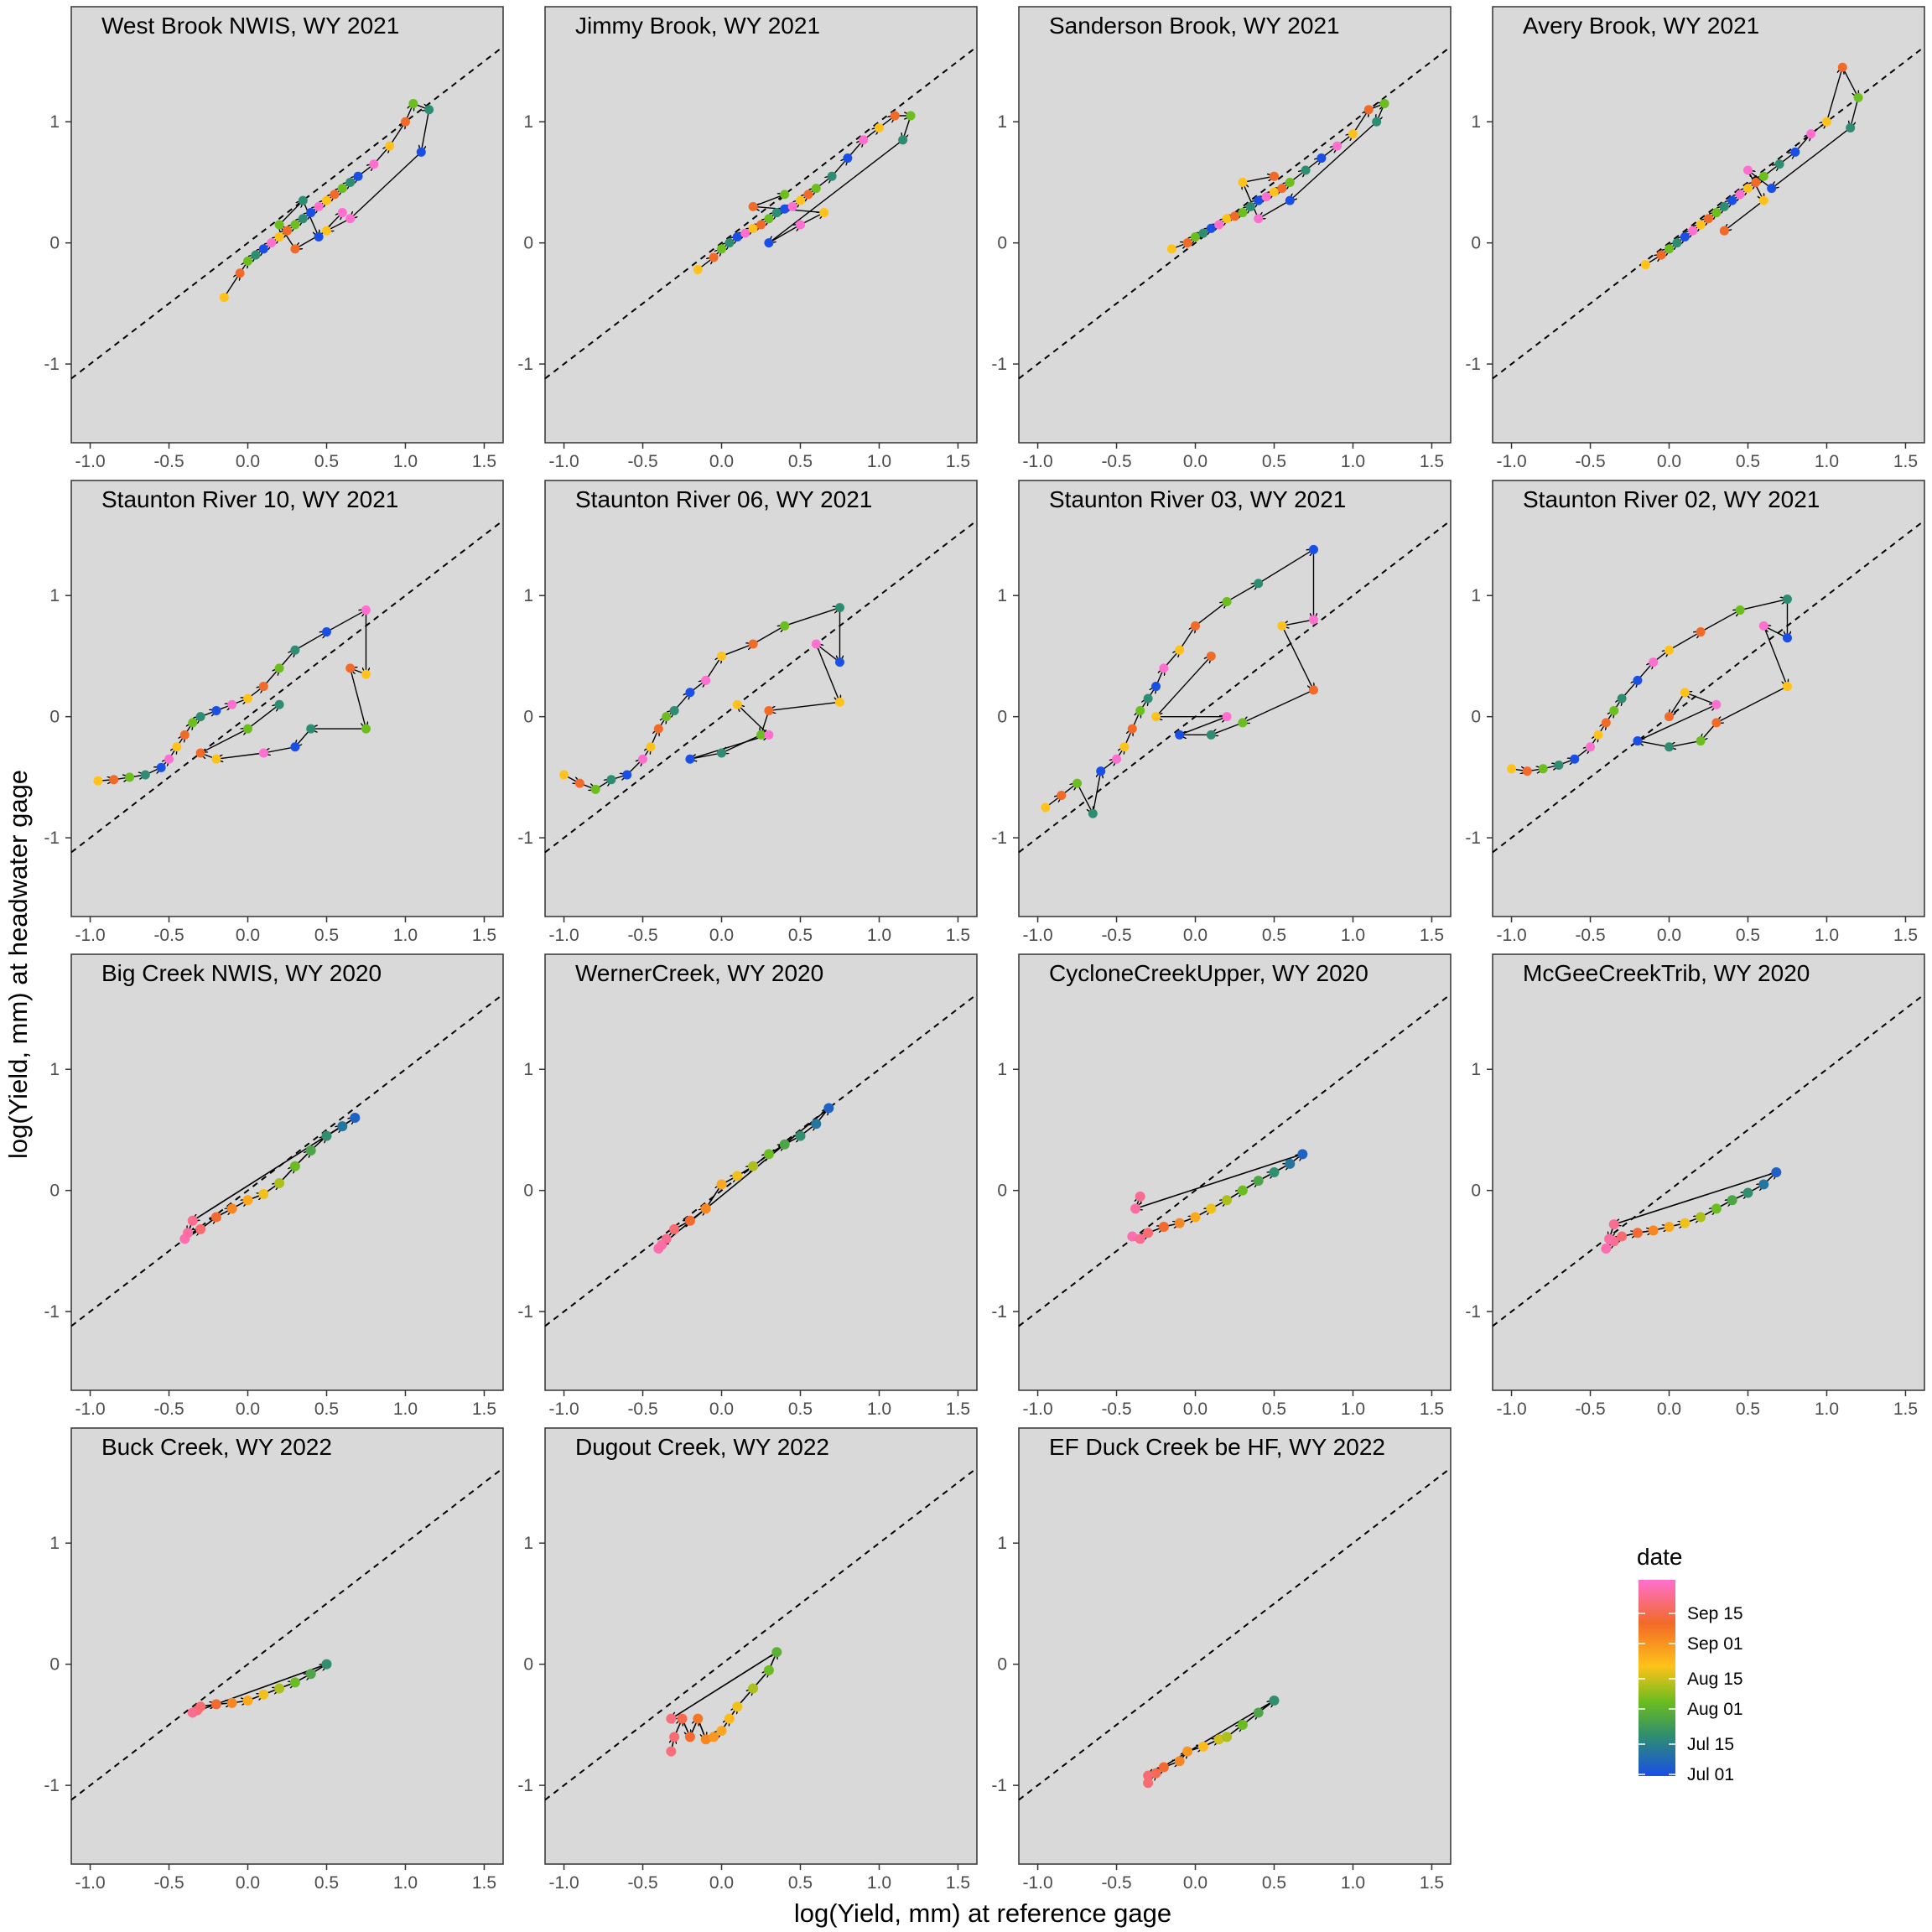 The image size is (1932, 1932). I want to click on y-tick-label: -1, so click(525, 1312).